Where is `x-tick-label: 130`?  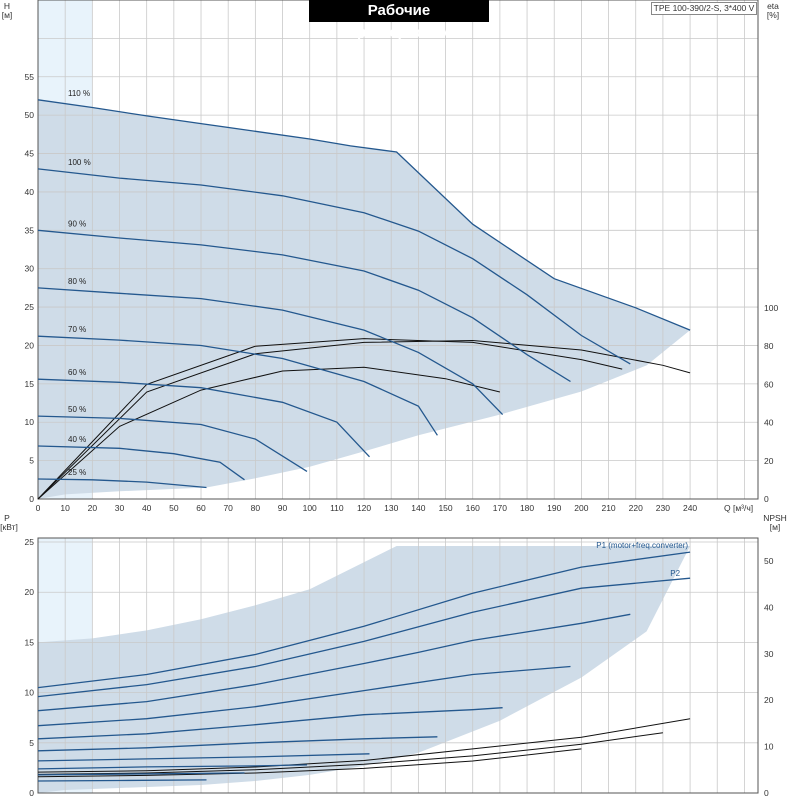
x-tick-label: 130 is located at coordinates (391, 508).